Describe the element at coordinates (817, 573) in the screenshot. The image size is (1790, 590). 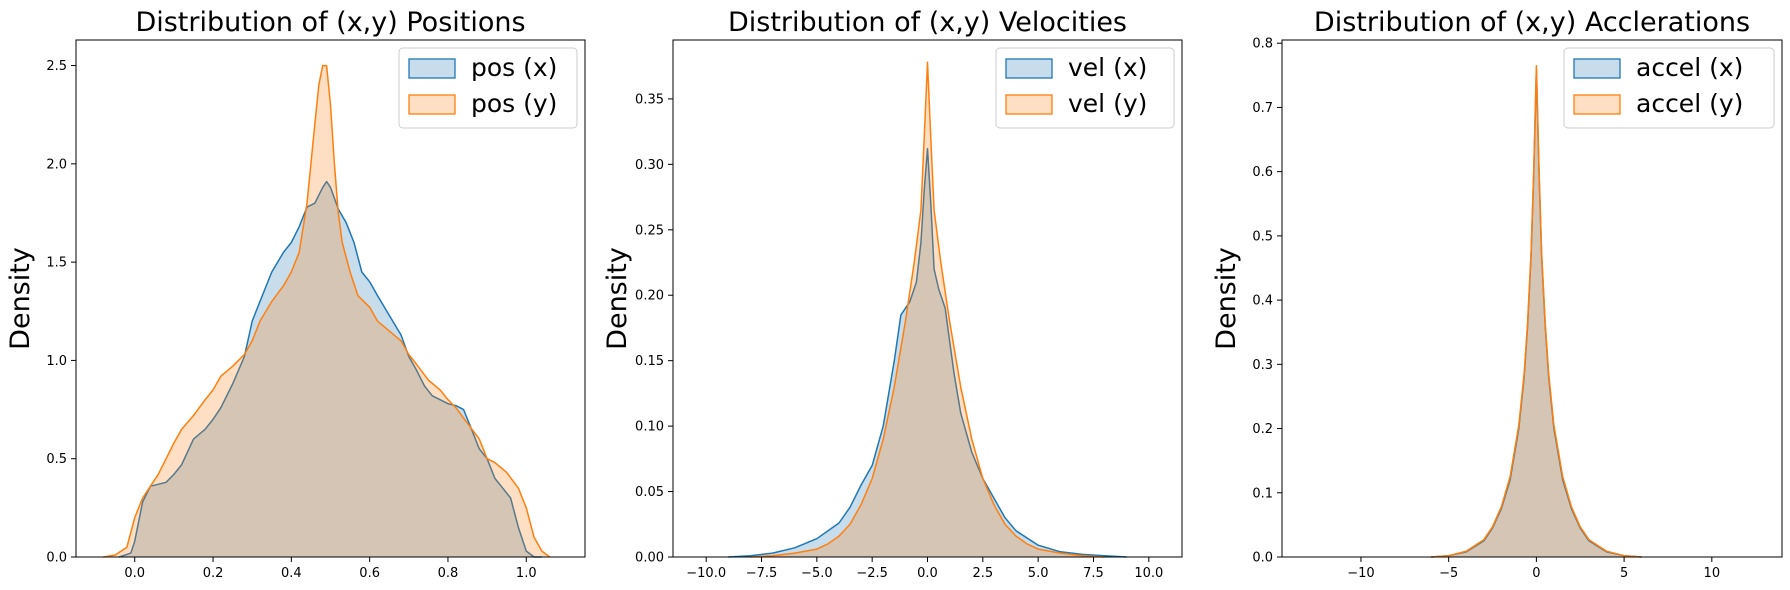
I see `x-tick-label: −5.0` at that location.